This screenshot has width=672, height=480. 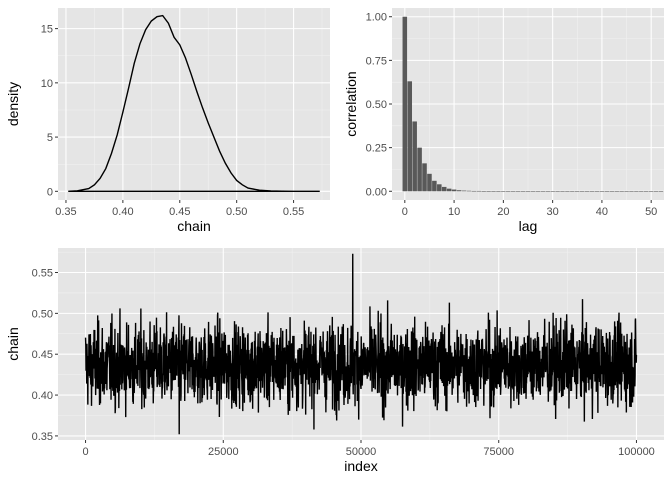 What do you see at coordinates (42, 437) in the screenshot?
I see `trace-y-tick-label: 0.35` at bounding box center [42, 437].